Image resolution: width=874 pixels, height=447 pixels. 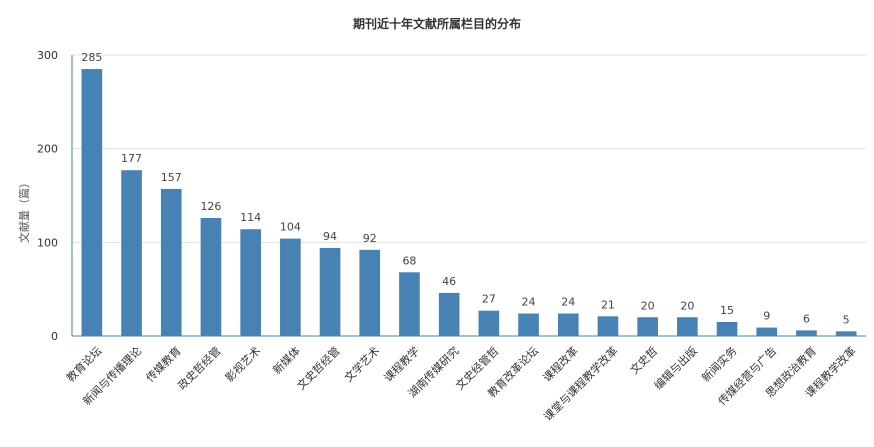 What do you see at coordinates (608, 304) in the screenshot?
I see `data-label: 21` at bounding box center [608, 304].